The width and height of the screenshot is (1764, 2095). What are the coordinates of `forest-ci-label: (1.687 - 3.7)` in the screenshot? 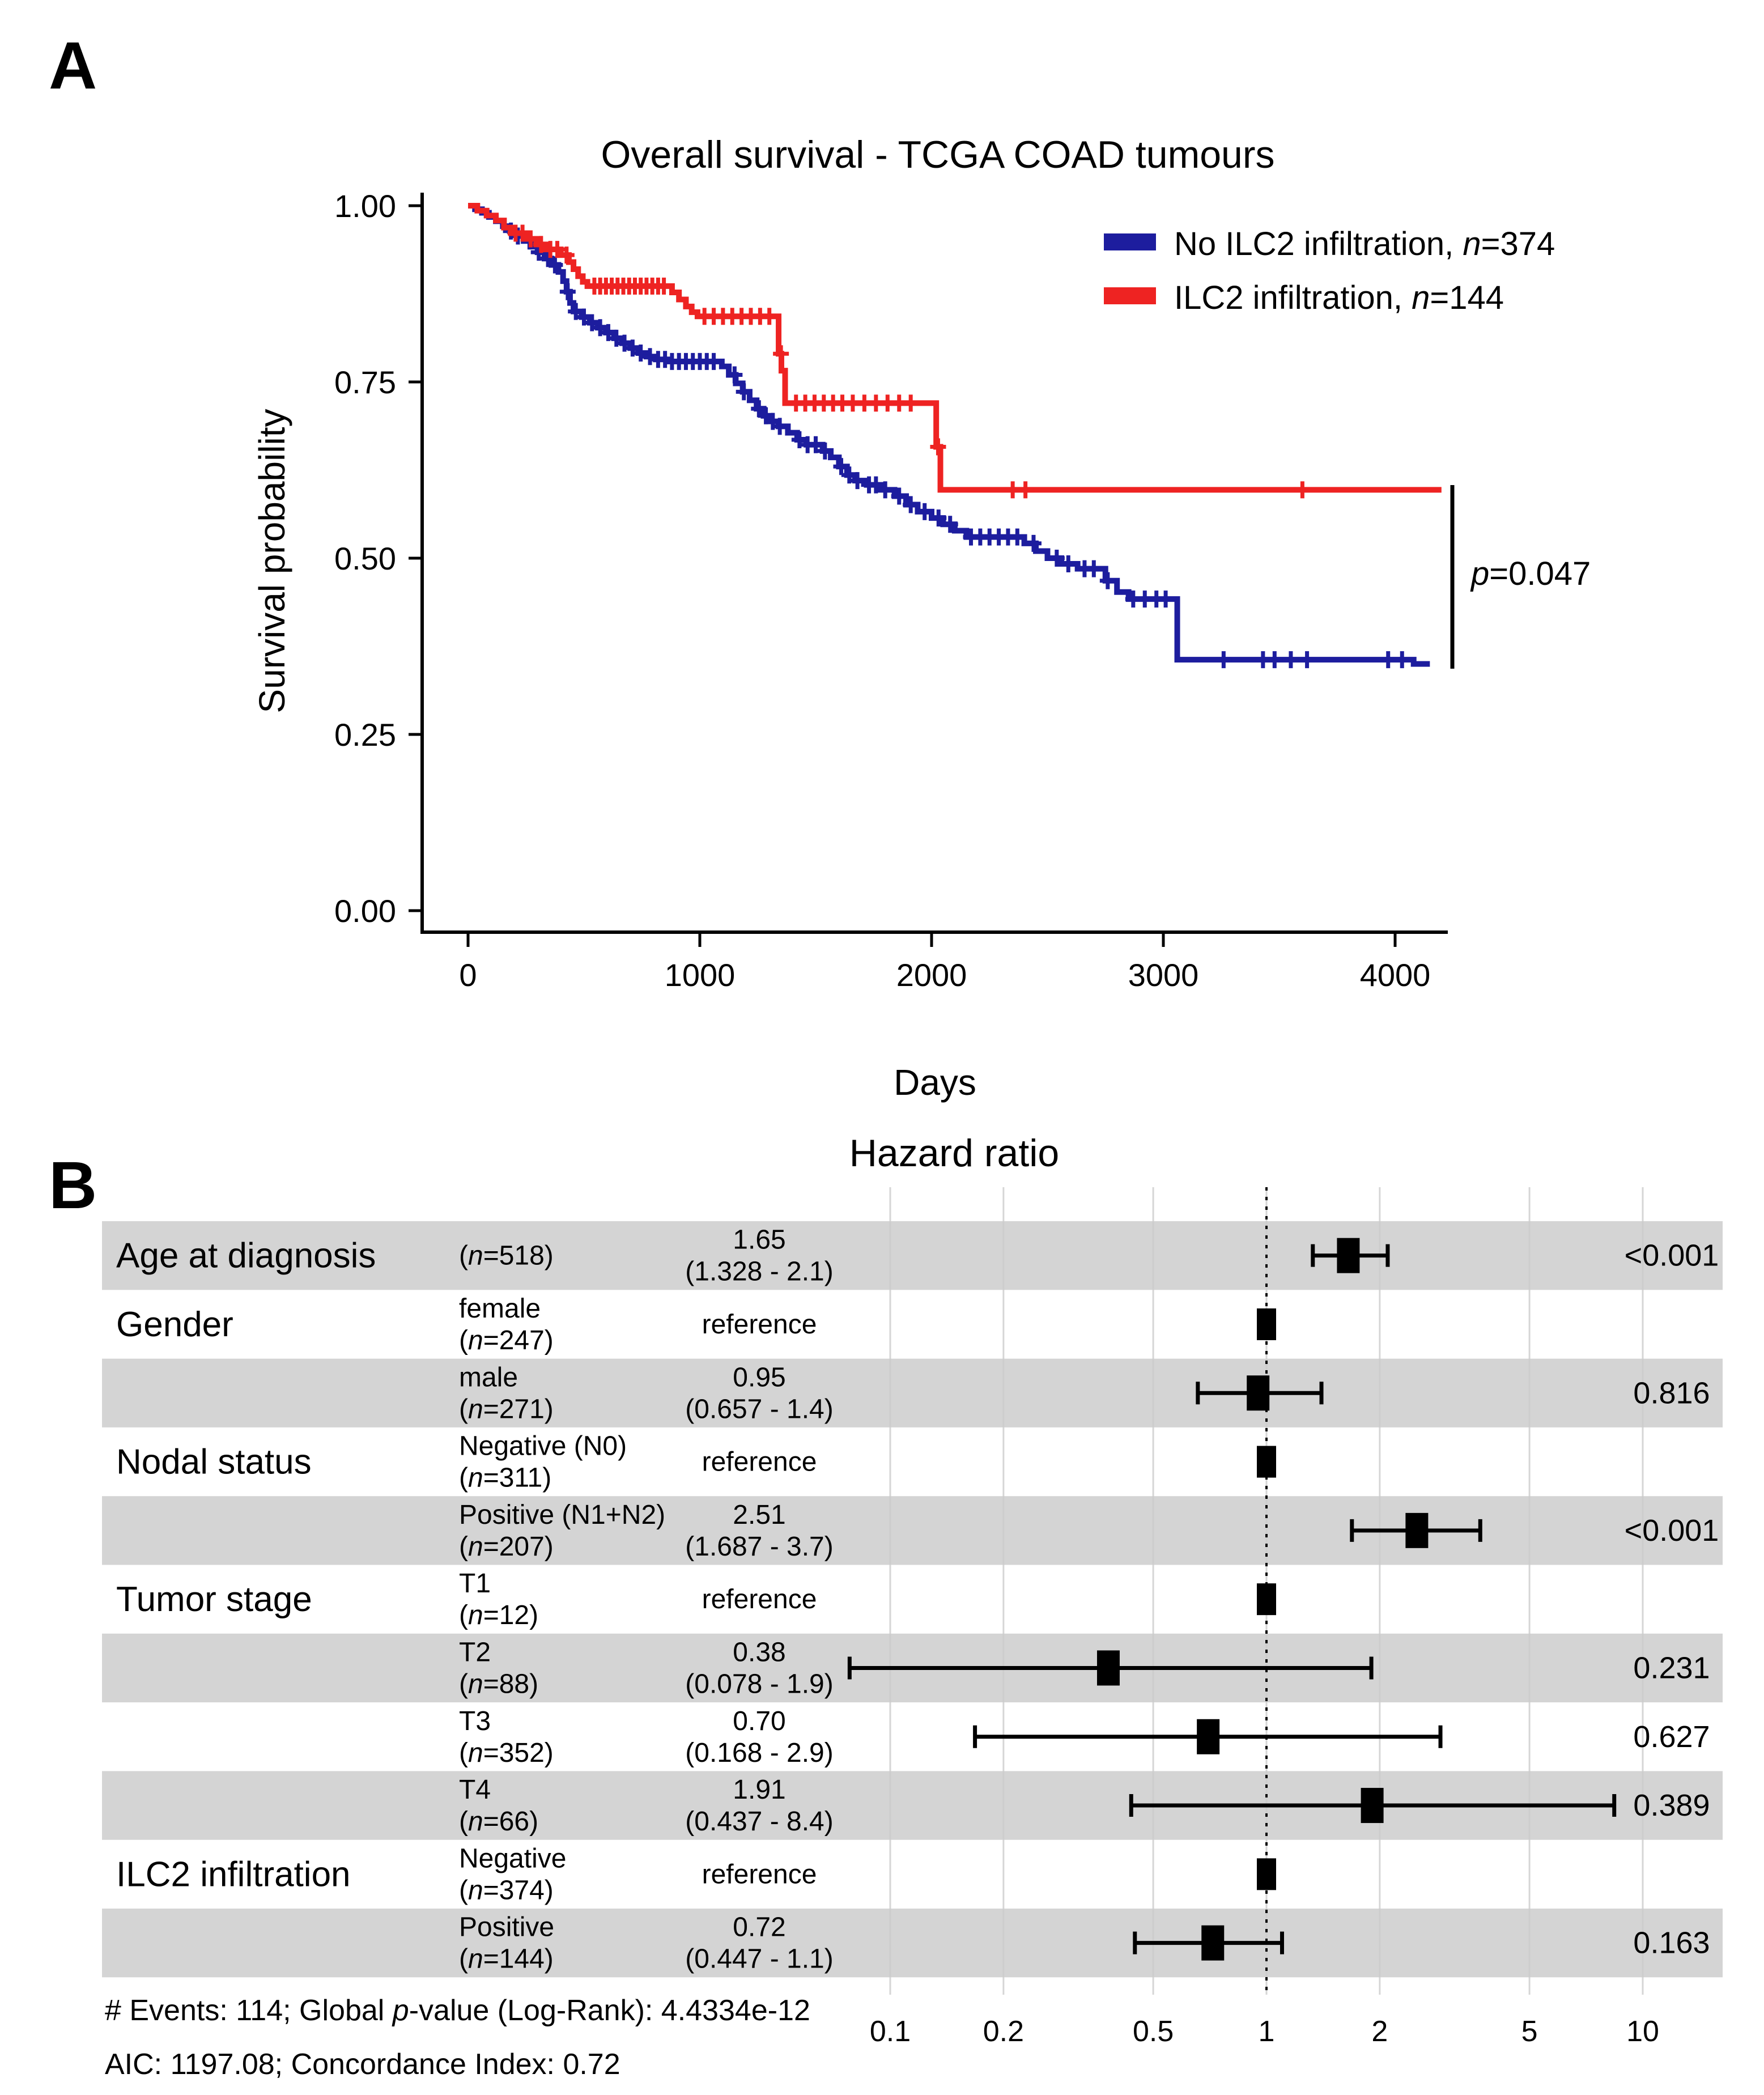 It's located at (759, 1547).